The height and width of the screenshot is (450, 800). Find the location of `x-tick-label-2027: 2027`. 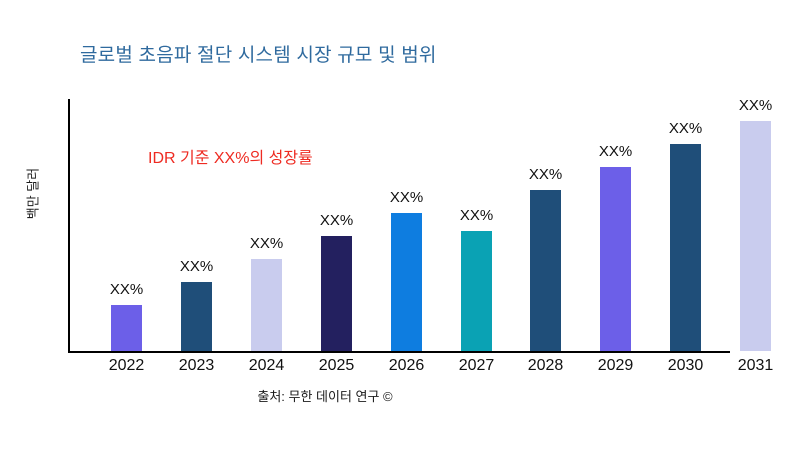

x-tick-label-2027: 2027 is located at coordinates (476, 365).